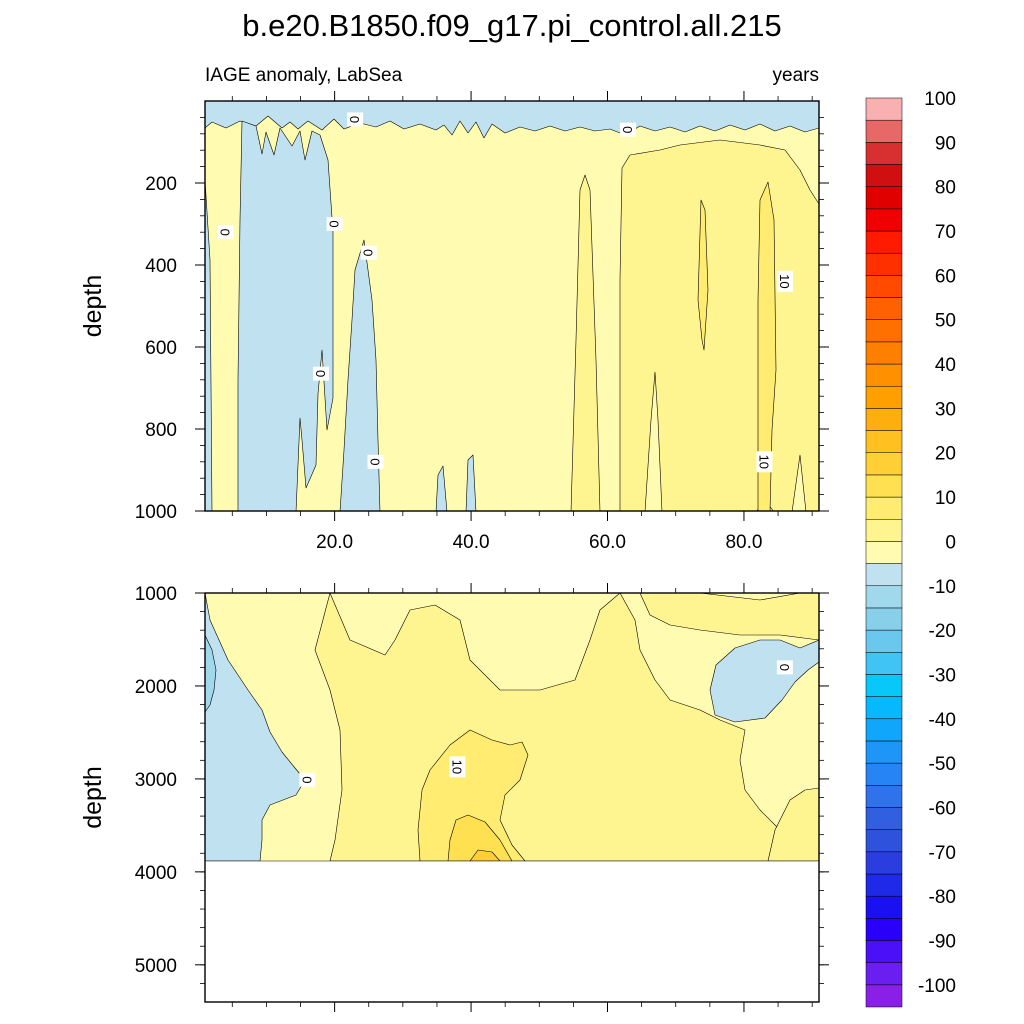 Image resolution: width=1024 pixels, height=1024 pixels. What do you see at coordinates (945, 454) in the screenshot?
I see `colorbar-tick-label: 20` at bounding box center [945, 454].